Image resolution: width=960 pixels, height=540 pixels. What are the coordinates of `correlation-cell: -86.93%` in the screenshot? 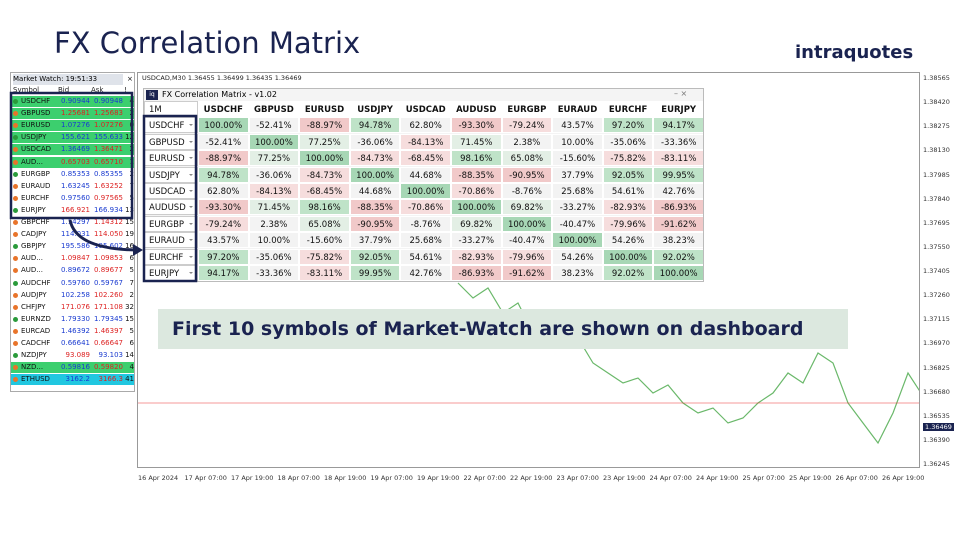 It's located at (476, 273).